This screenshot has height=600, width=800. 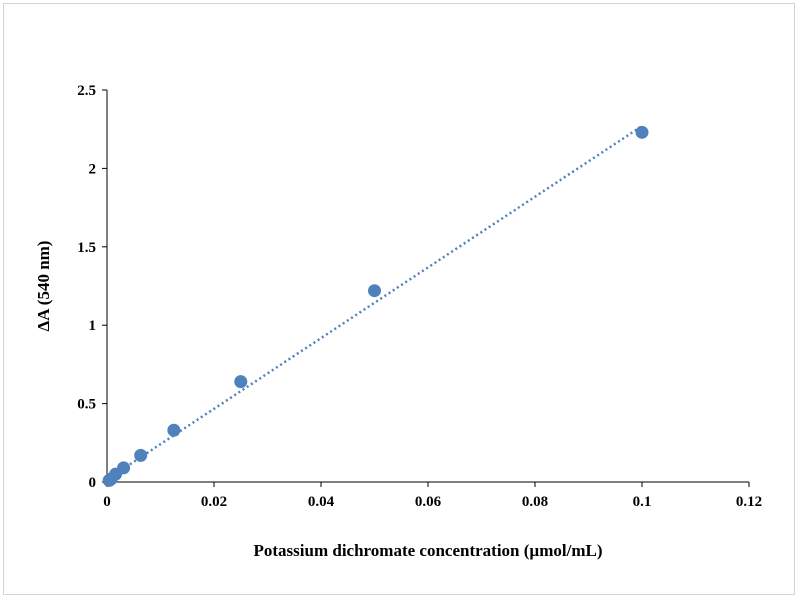 What do you see at coordinates (43, 286) in the screenshot?
I see `y-axis-title: ΔA (540 nm)` at bounding box center [43, 286].